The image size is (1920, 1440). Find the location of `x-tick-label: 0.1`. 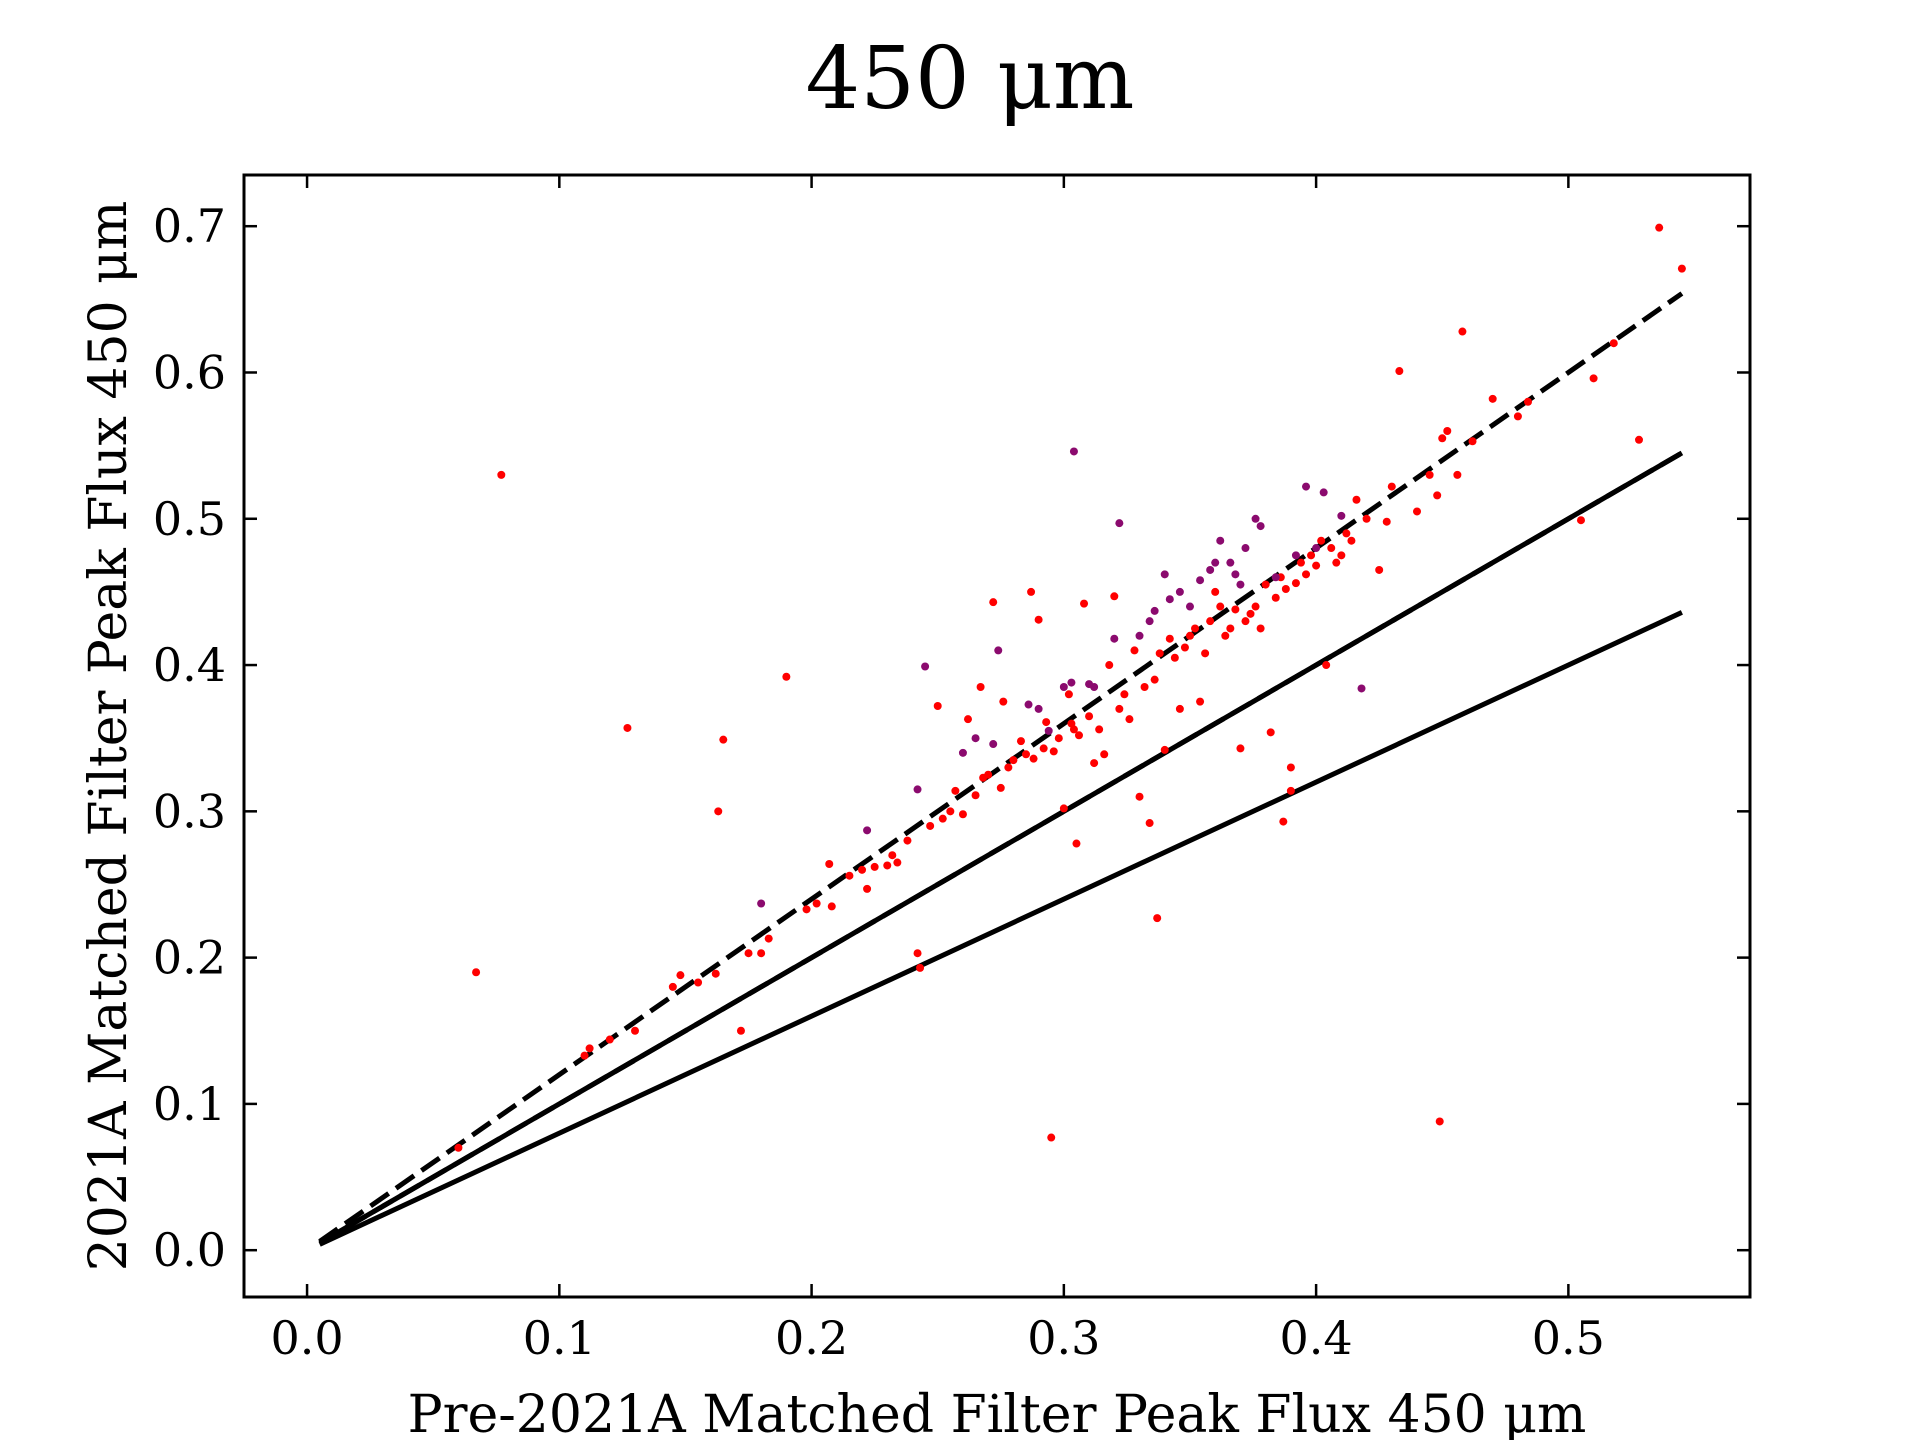

x-tick-label: 0.1 is located at coordinates (559, 1338).